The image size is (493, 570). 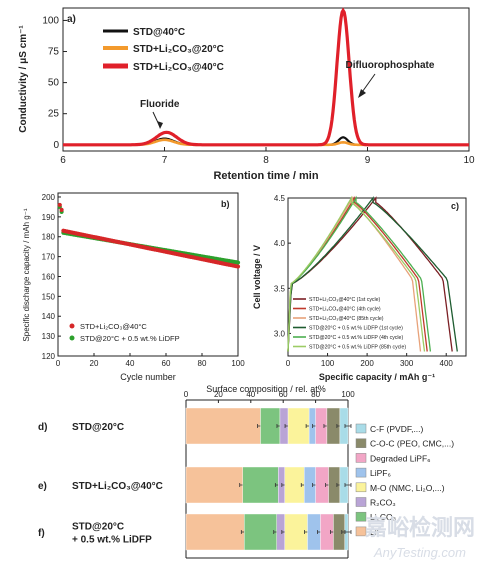 What do you see at coordinates (148, 377) in the screenshot?
I see `panel-b-x-title: Cycle number` at bounding box center [148, 377].